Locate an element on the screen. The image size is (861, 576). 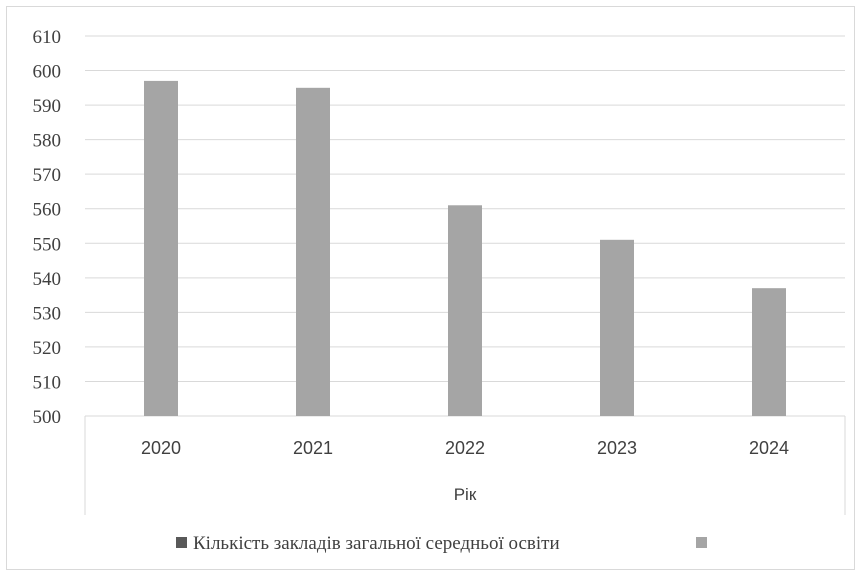
y-tick-label: 590 is located at coordinates (47, 106).